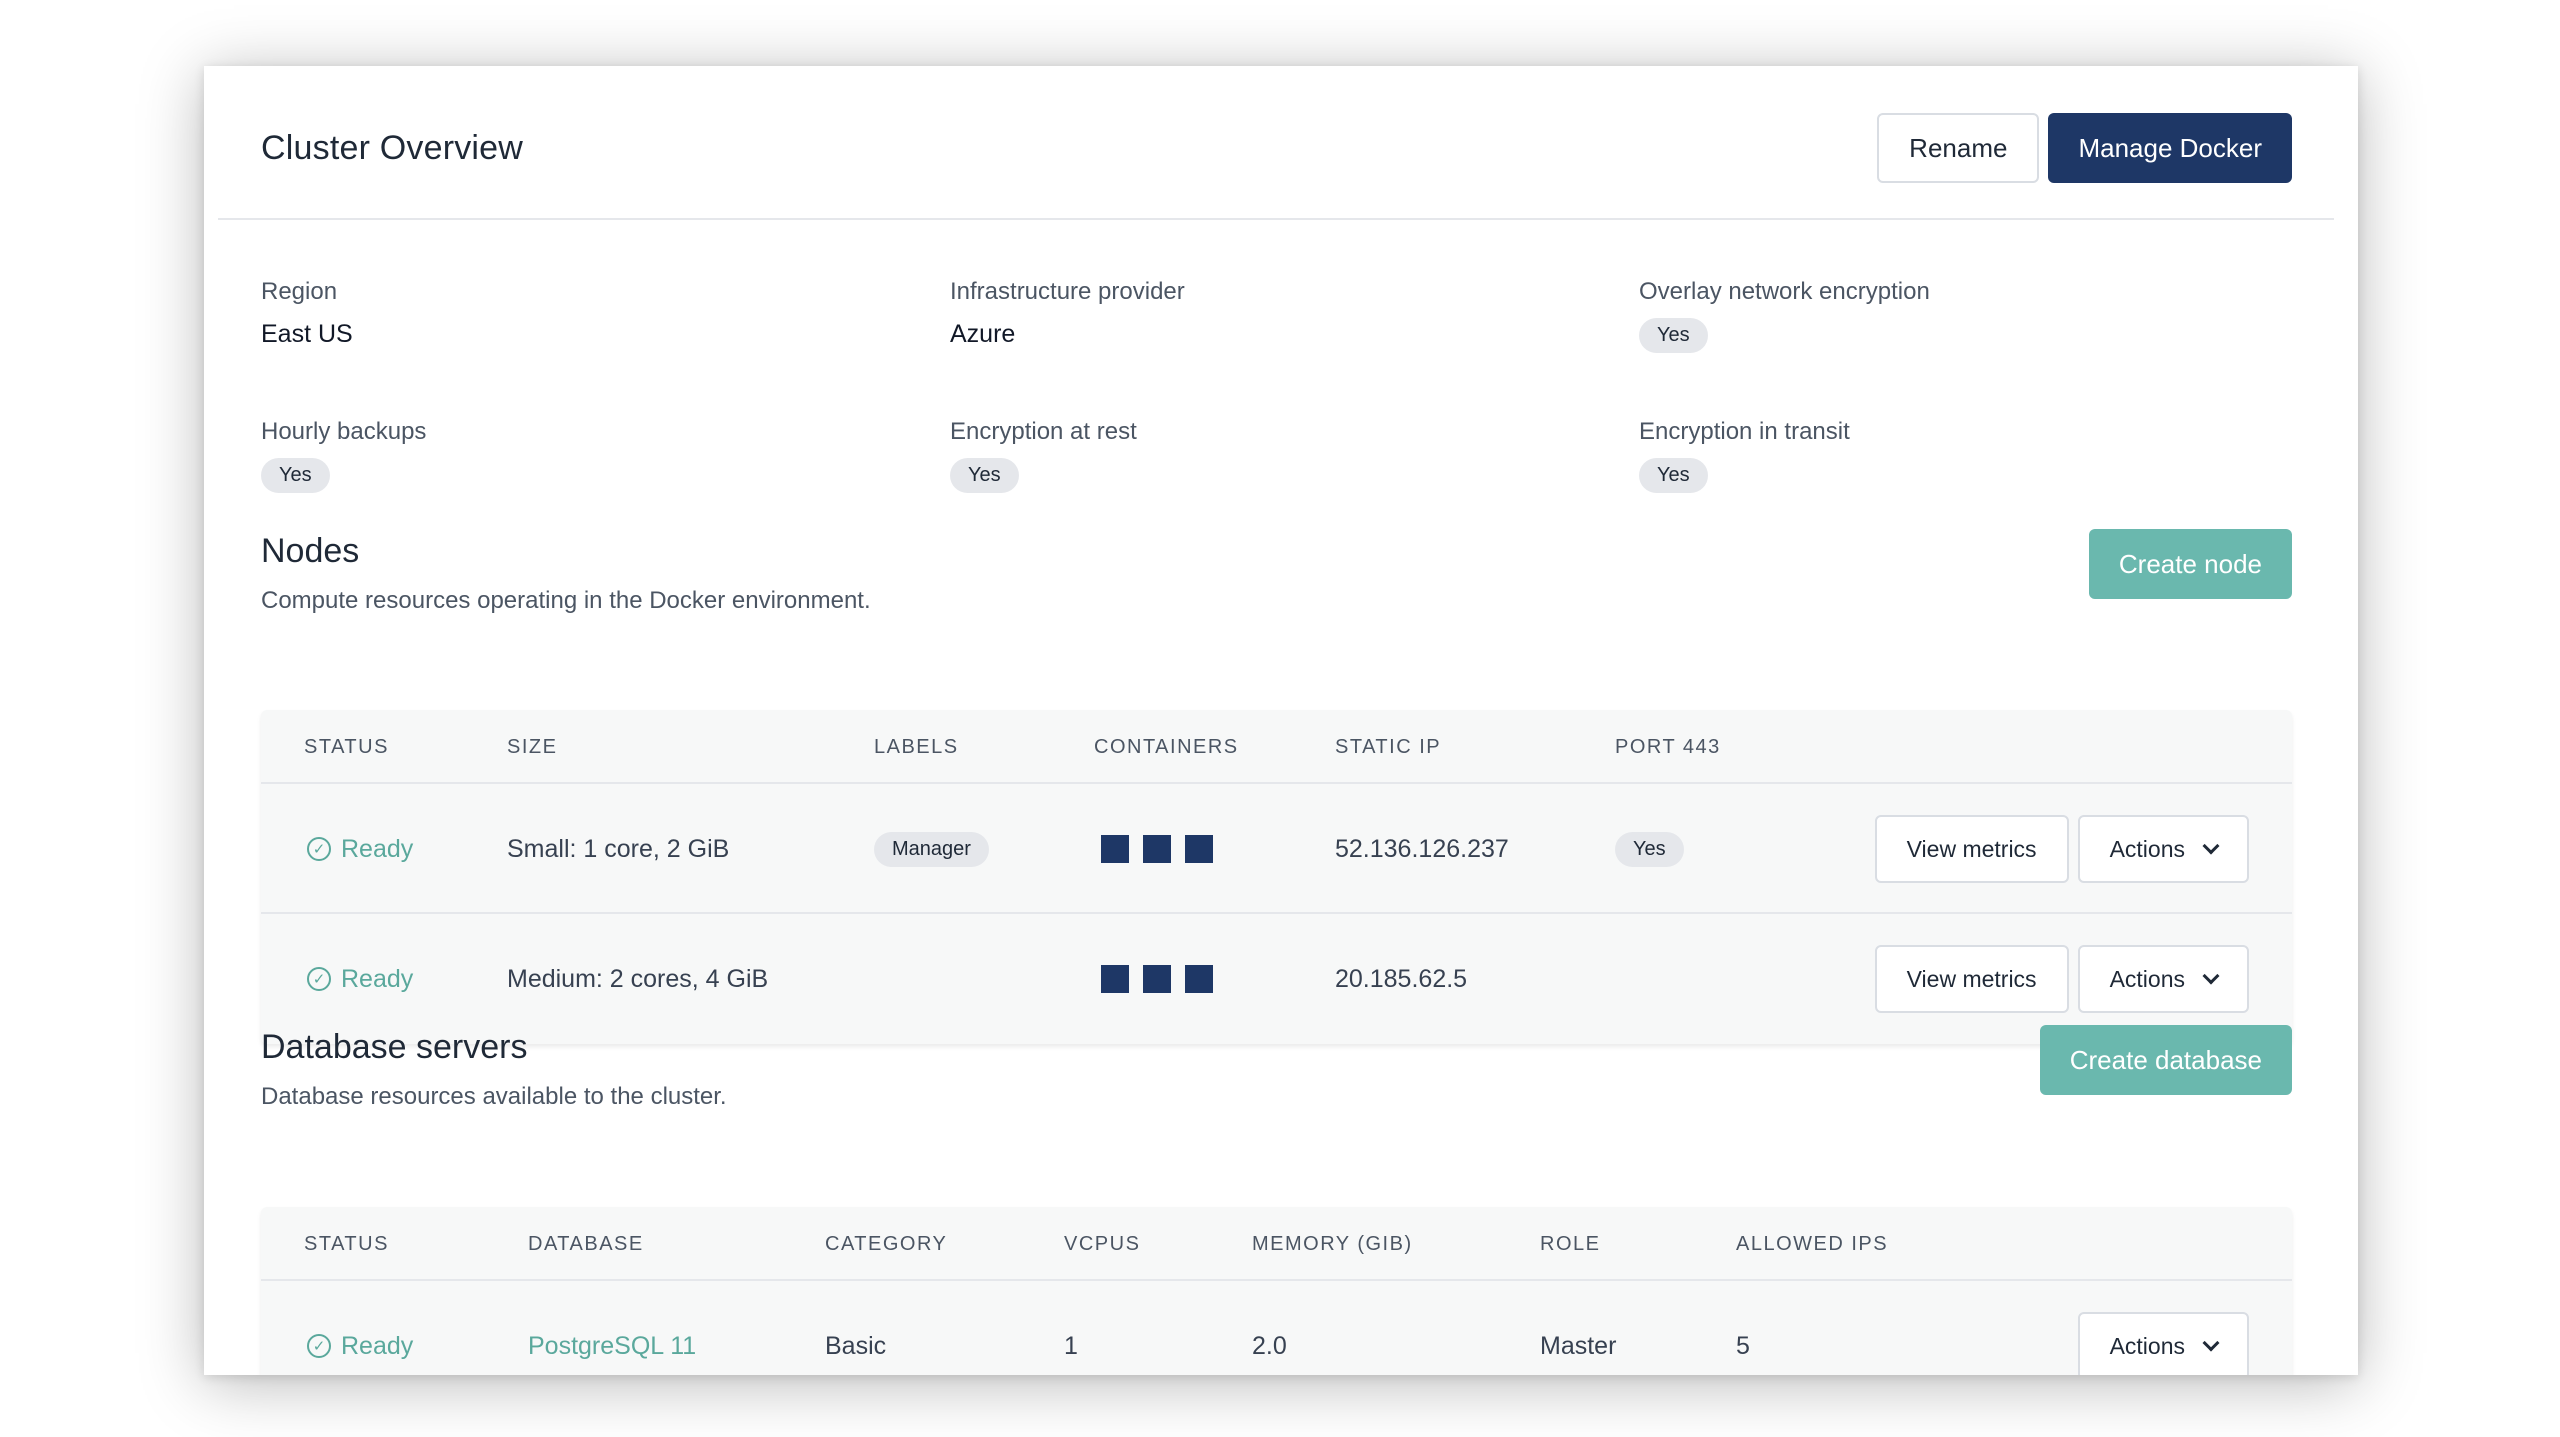 This screenshot has width=2560, height=1437. Describe the element at coordinates (612, 1345) in the screenshot. I see `database-link: PostgreSQL 11` at that location.